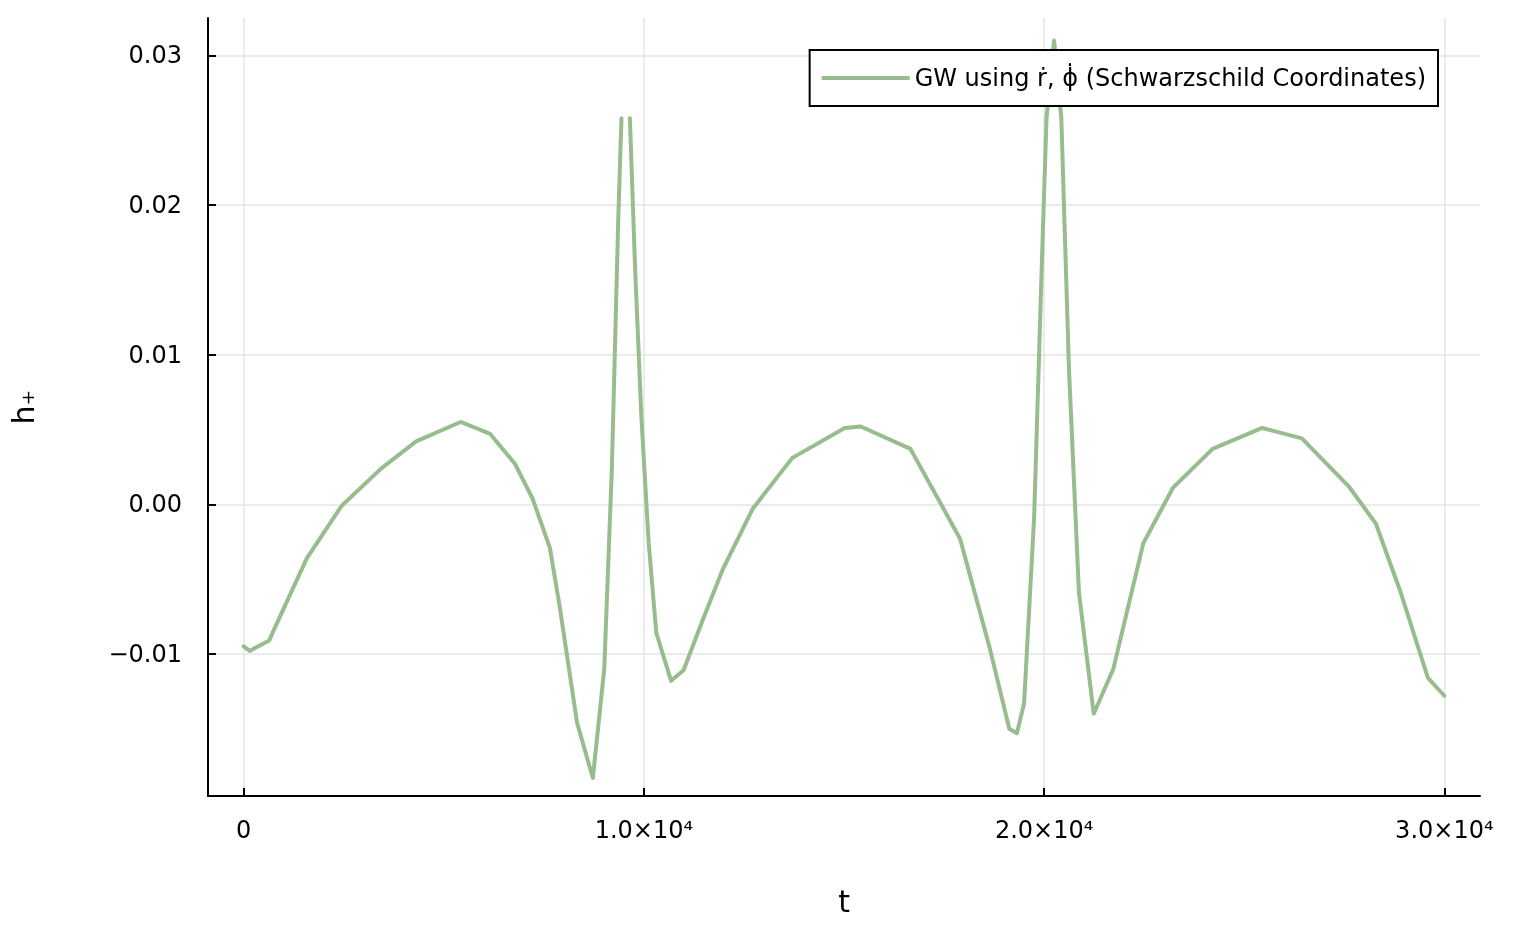  Describe the element at coordinates (1444, 830) in the screenshot. I see `x-tick-label: 3.0×10⁴` at that location.